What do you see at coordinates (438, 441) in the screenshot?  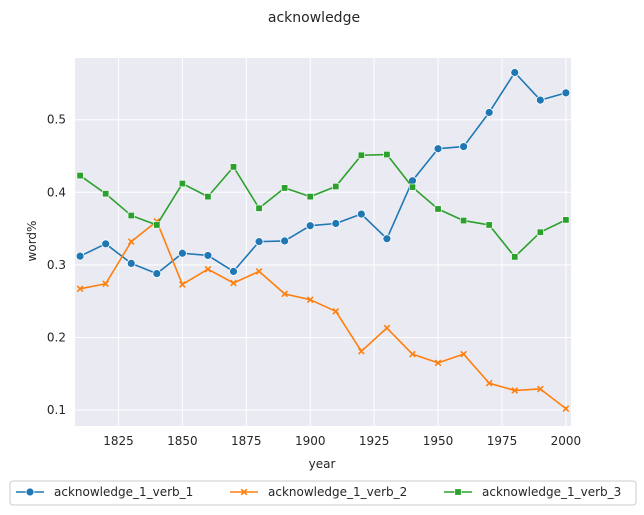 I see `x-tick-label: 1950` at bounding box center [438, 441].